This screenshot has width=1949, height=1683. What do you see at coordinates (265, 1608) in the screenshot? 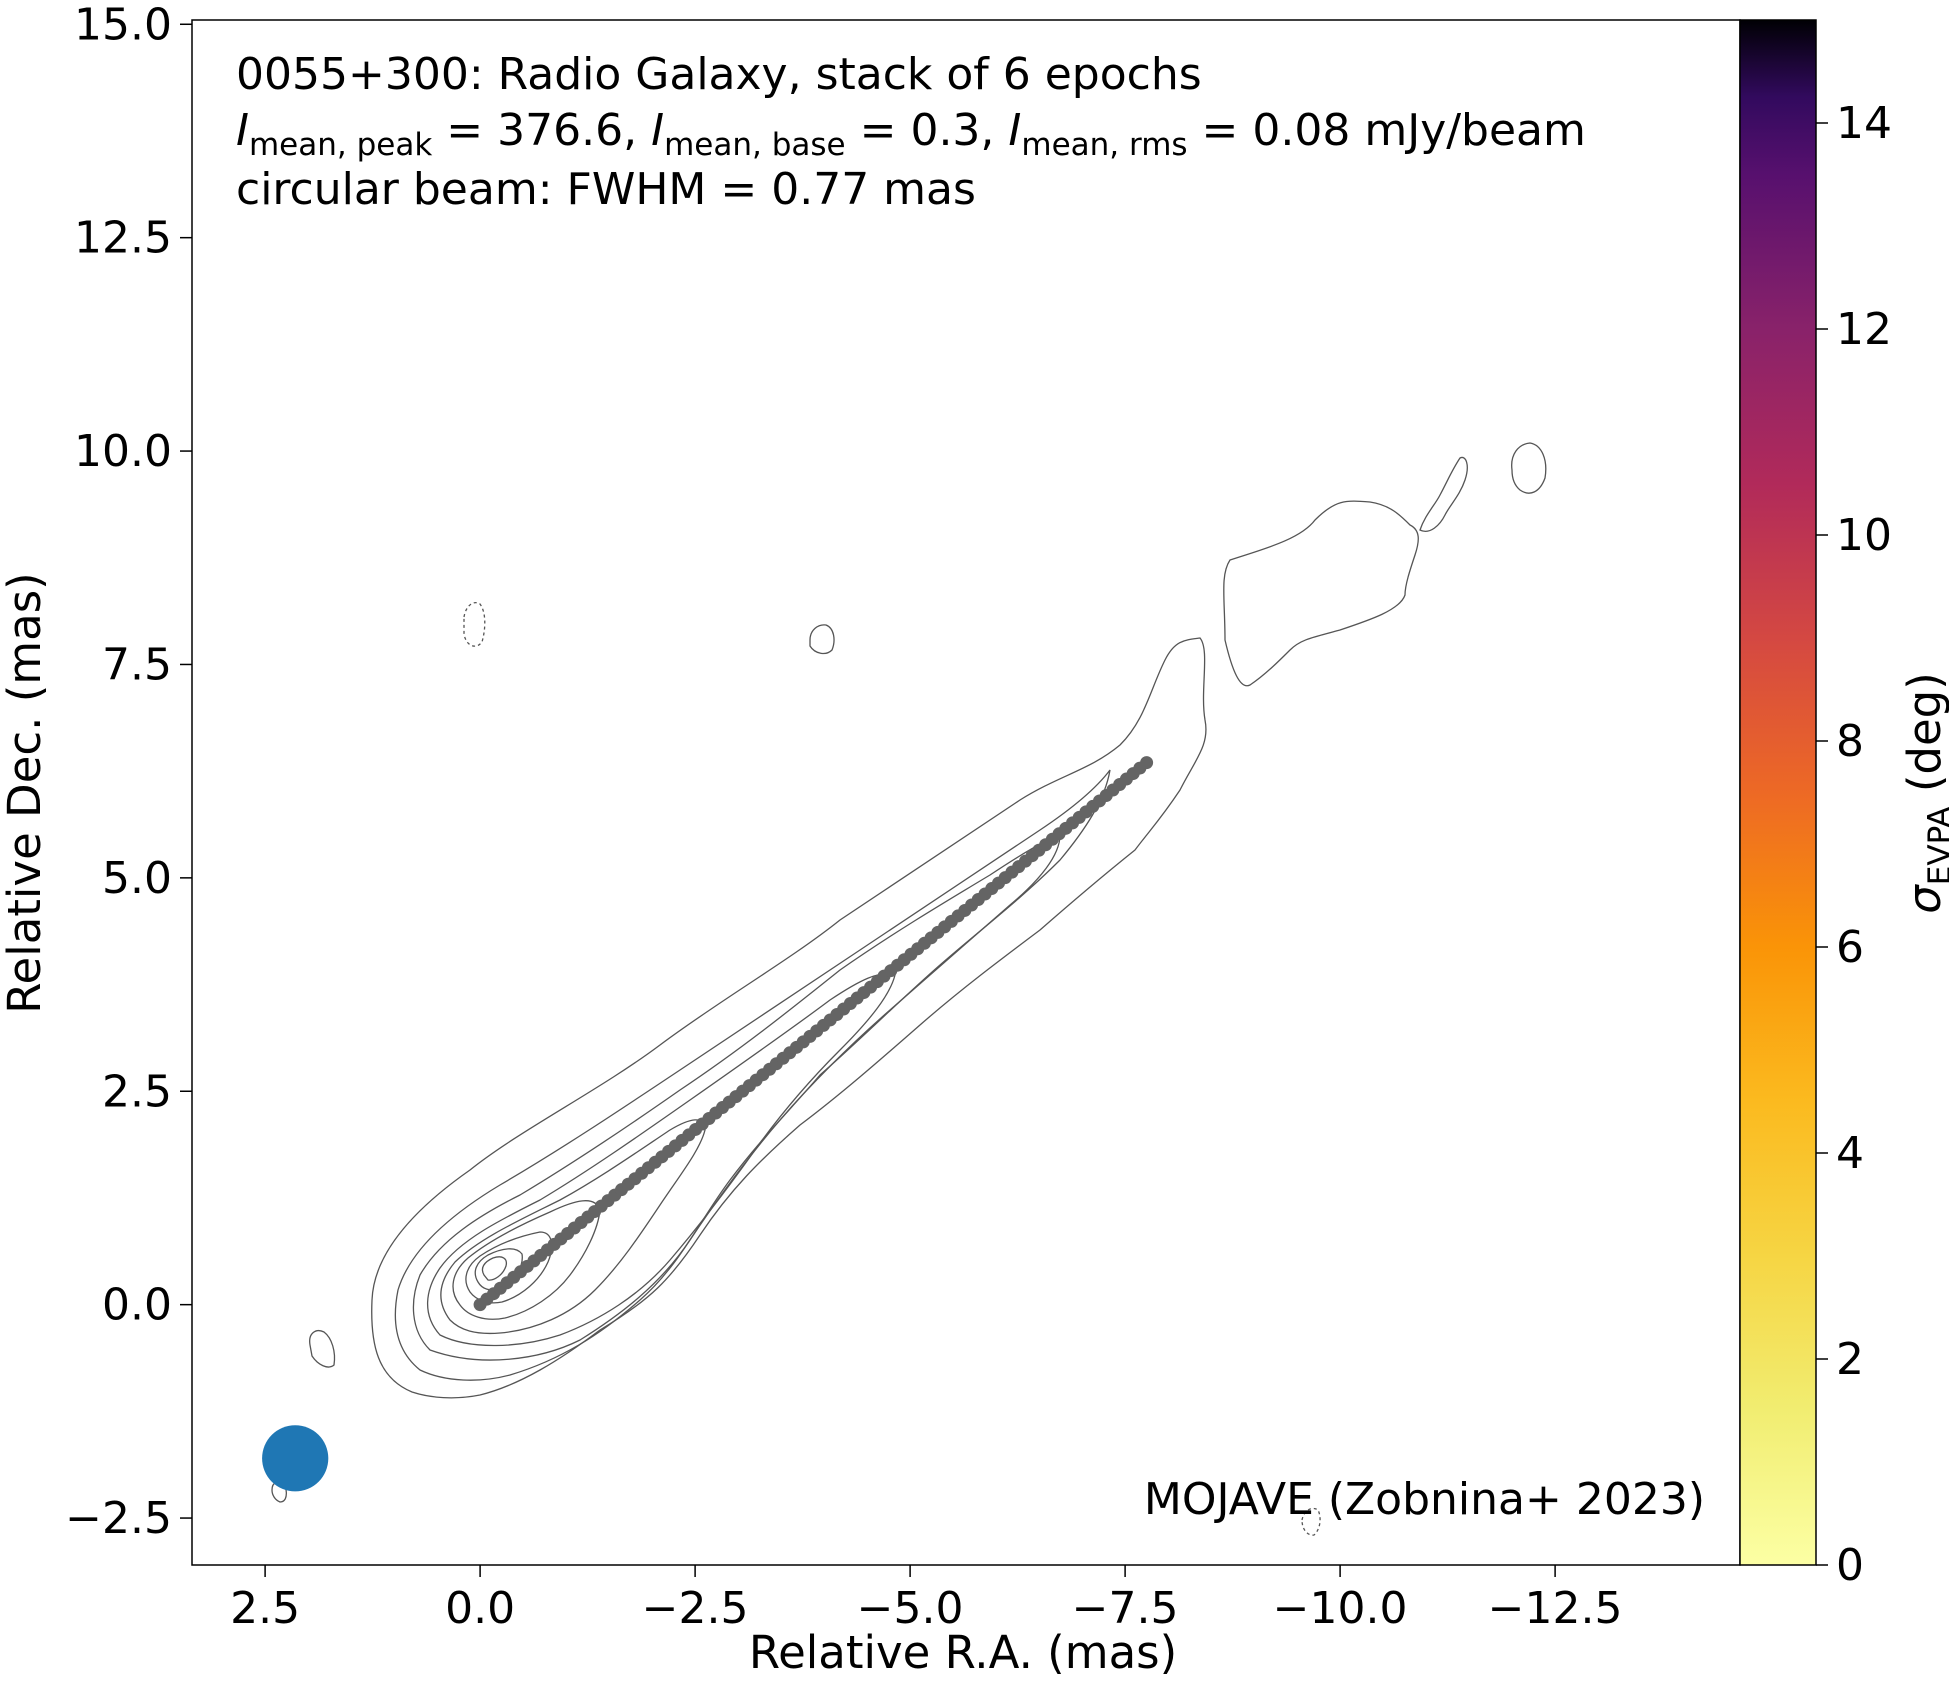
I see `x-tick-label: 2.5` at bounding box center [265, 1608].